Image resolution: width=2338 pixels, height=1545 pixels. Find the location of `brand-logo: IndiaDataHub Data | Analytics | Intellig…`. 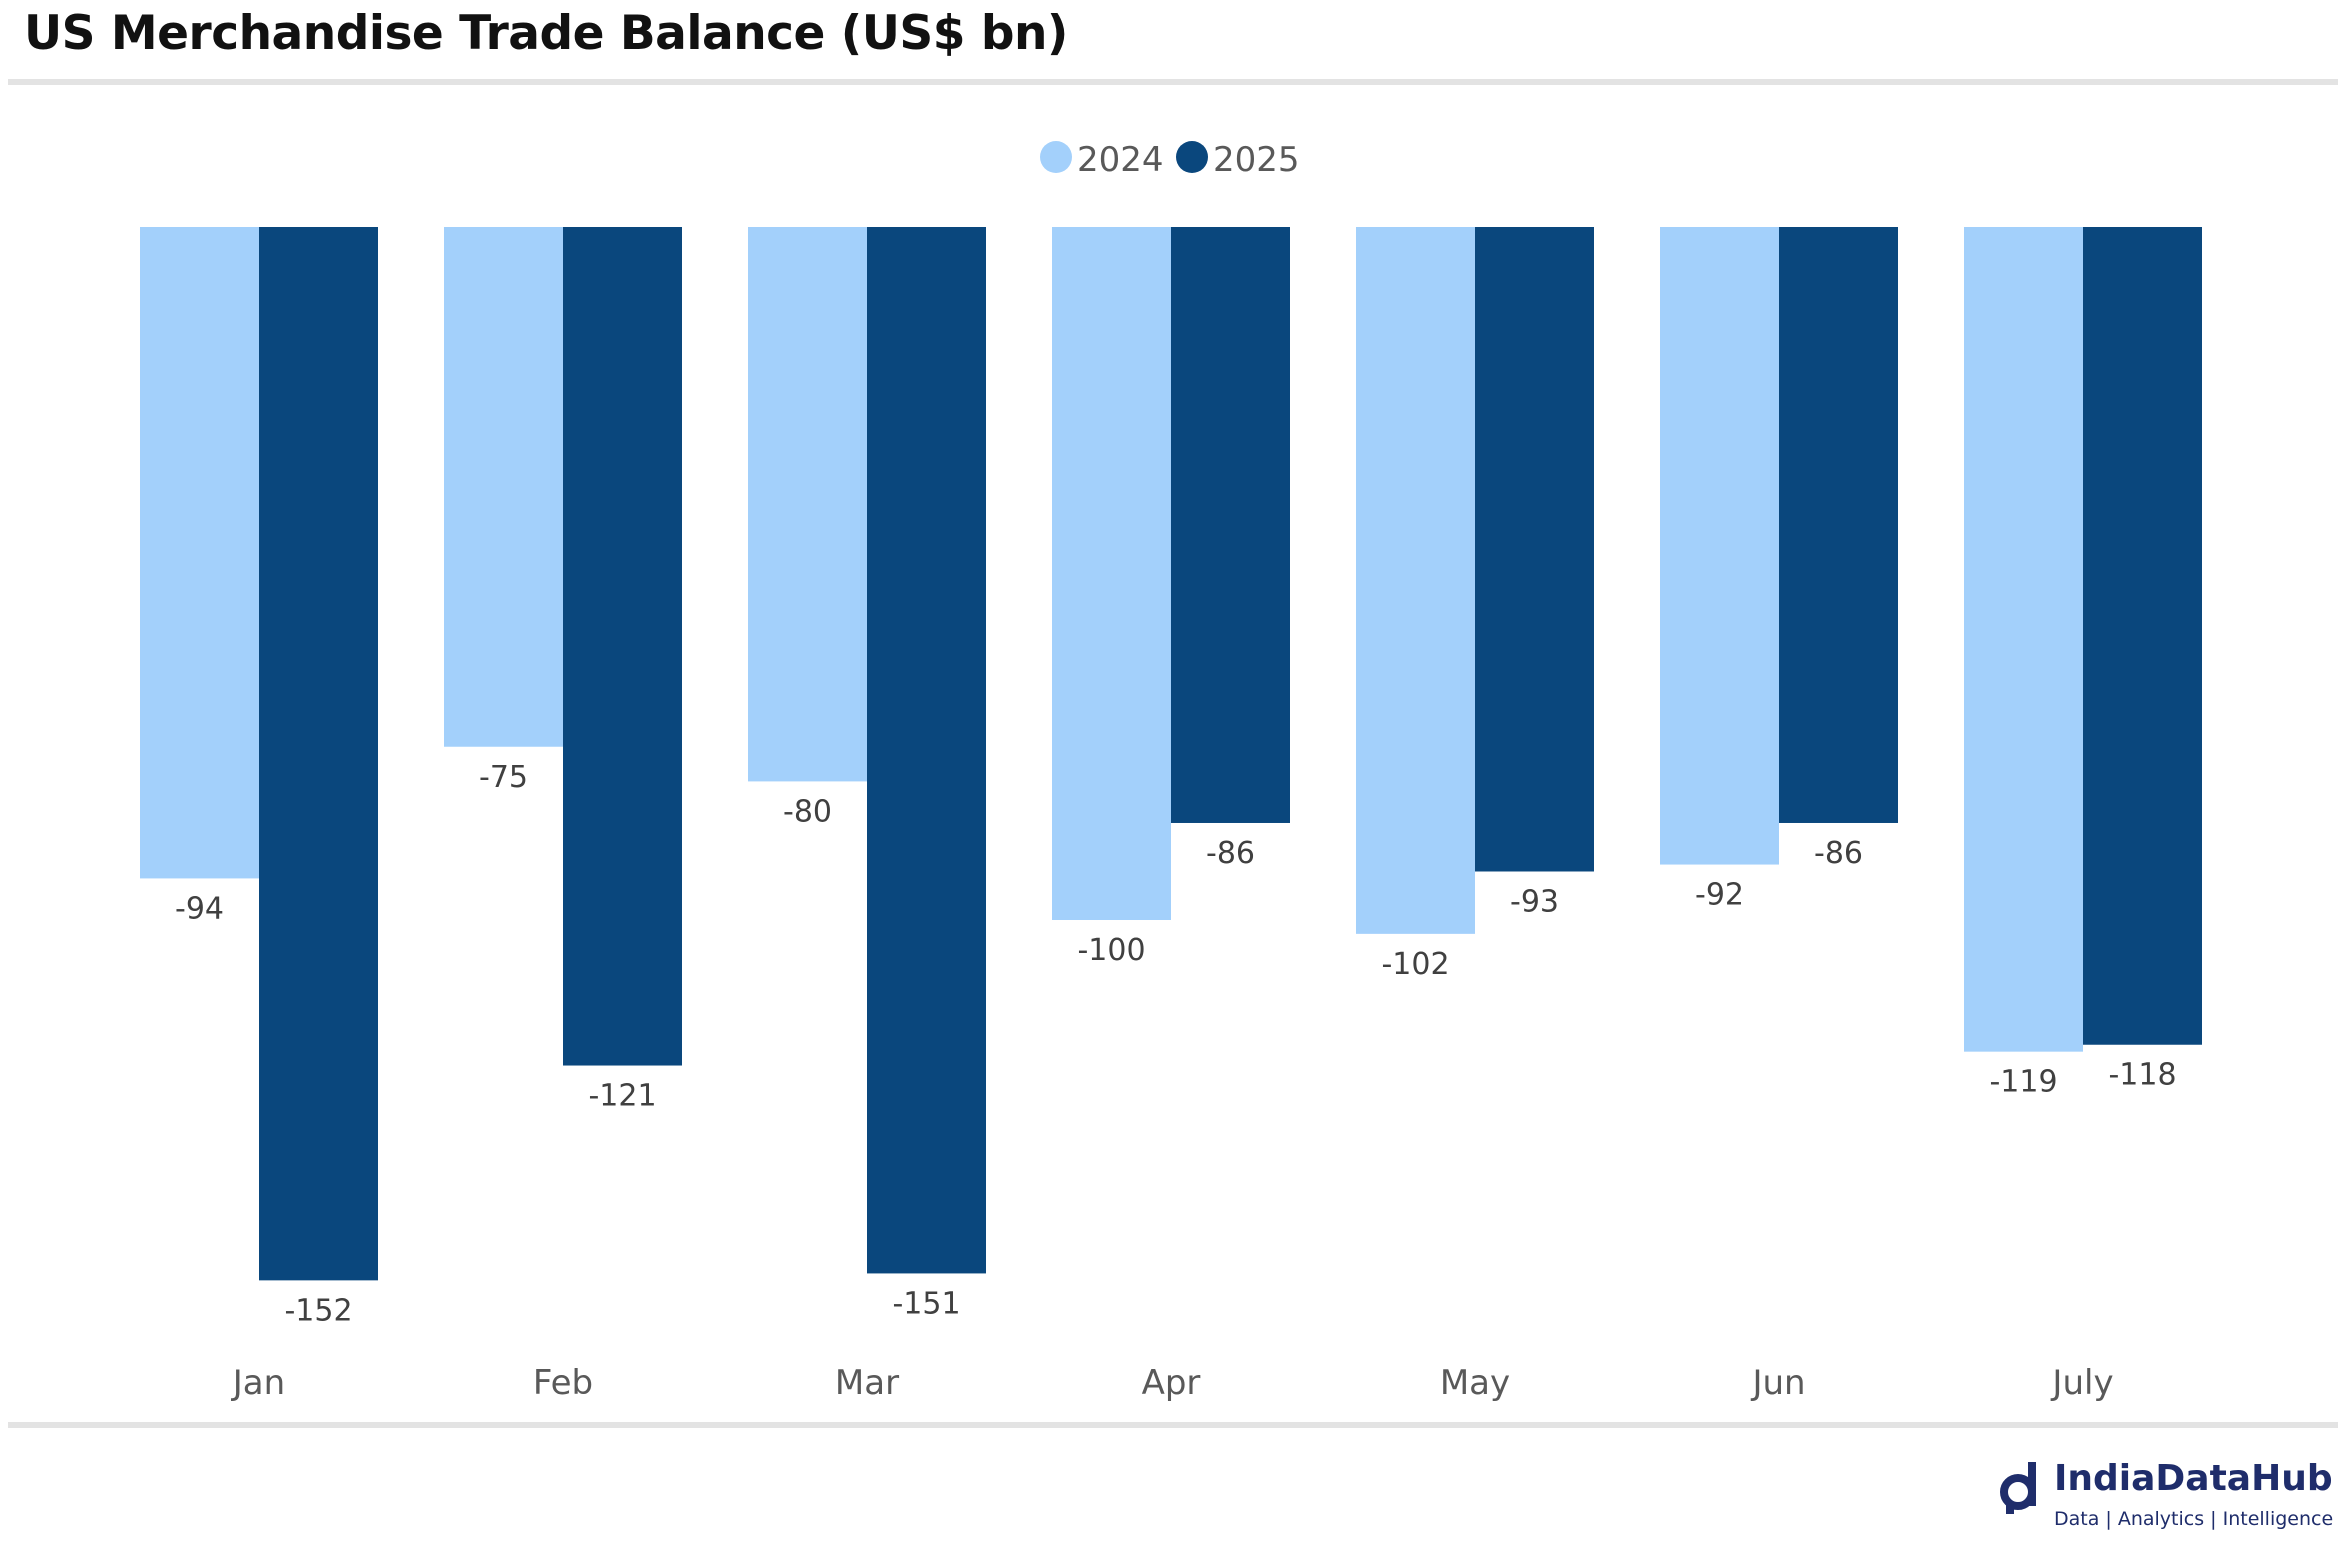

brand-logo: IndiaDataHub Data | Analytics | Intellig… is located at coordinates (2162, 1499).